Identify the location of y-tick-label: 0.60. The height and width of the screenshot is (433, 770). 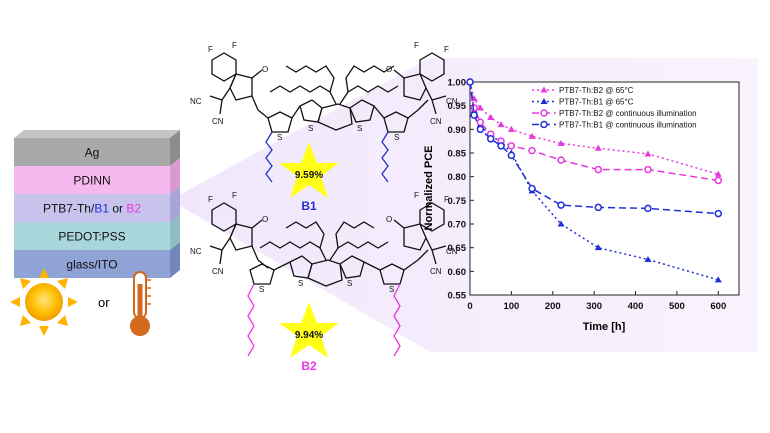
(457, 272).